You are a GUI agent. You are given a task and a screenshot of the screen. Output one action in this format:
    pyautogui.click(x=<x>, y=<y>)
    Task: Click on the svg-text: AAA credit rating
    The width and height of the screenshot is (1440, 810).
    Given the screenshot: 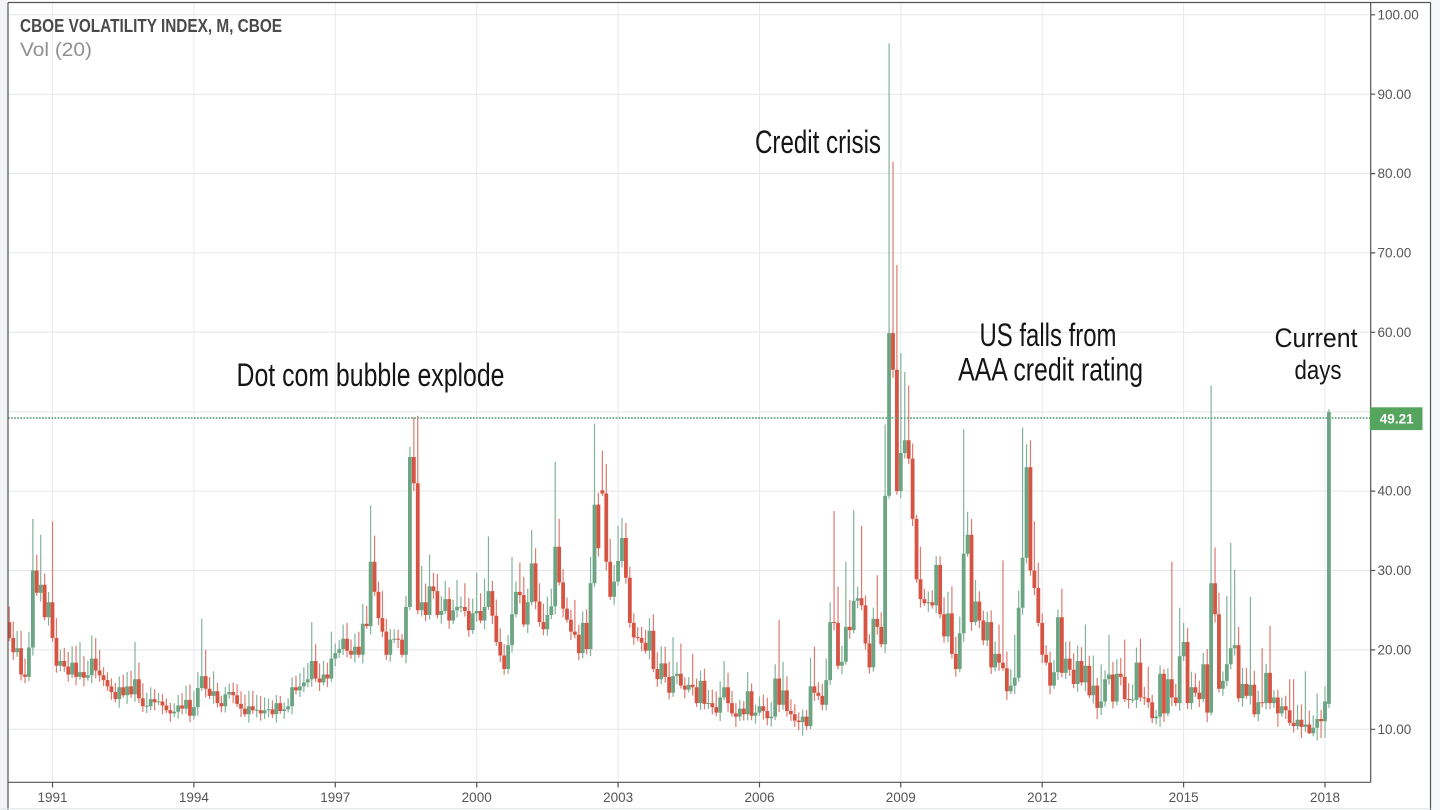 What is the action you would take?
    pyautogui.click(x=1050, y=369)
    